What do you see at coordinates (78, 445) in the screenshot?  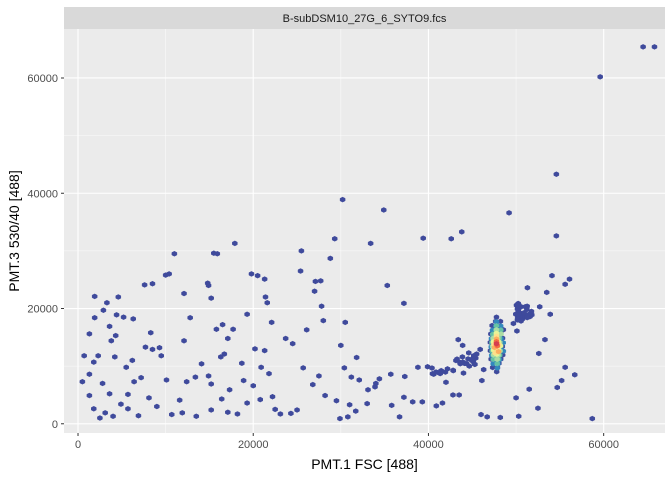 I see `x-tick-label: 0` at bounding box center [78, 445].